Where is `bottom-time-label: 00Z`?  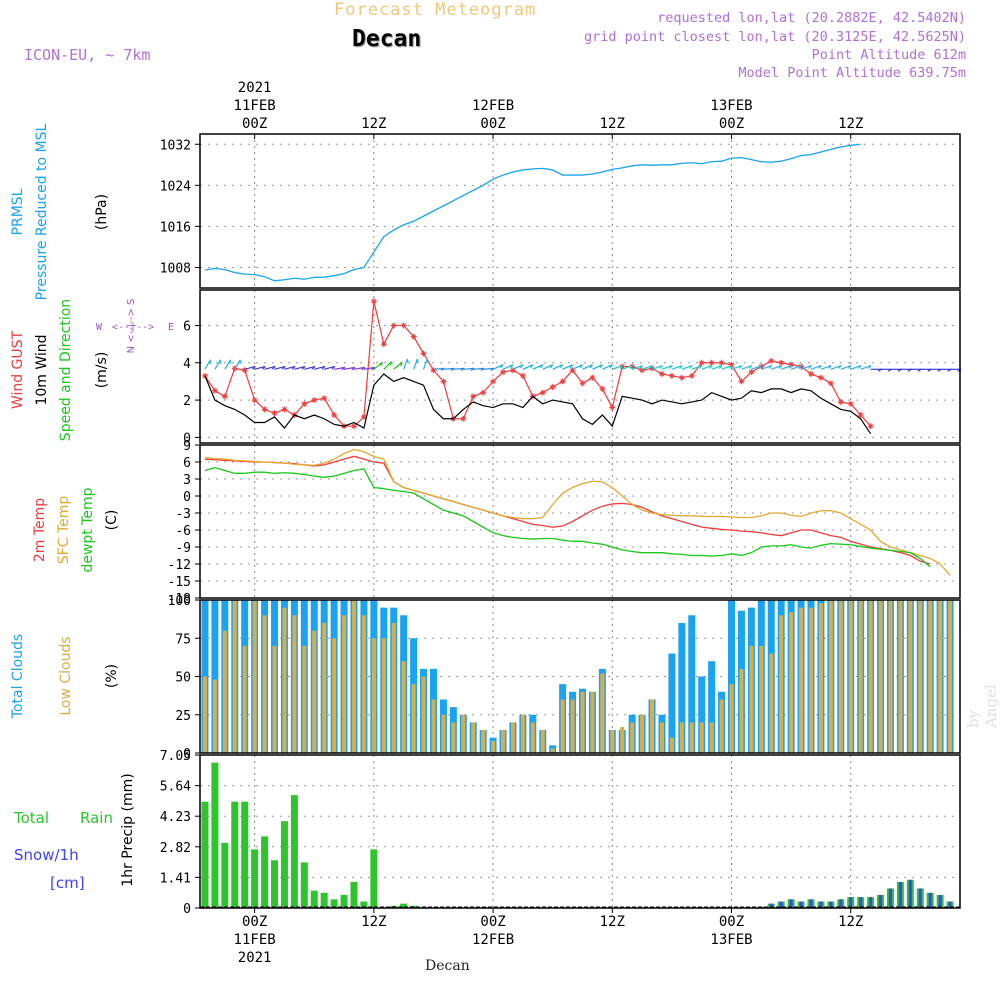 bottom-time-label: 00Z is located at coordinates (492, 922).